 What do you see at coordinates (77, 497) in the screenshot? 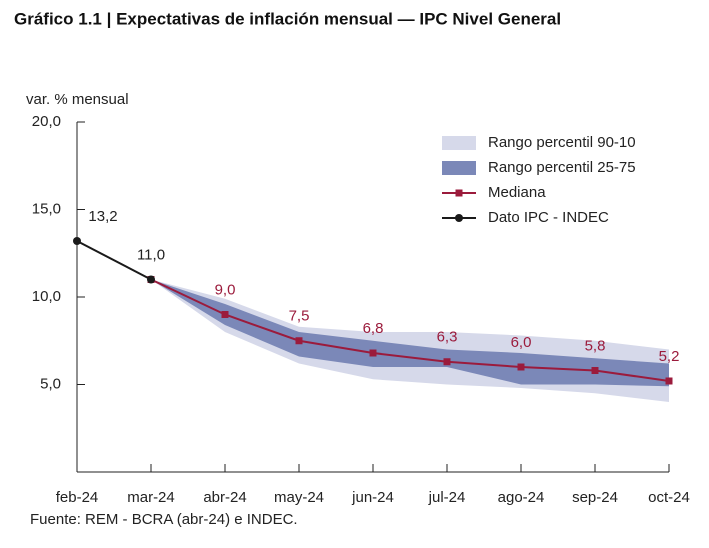
I see `x-tick-label: feb-24` at bounding box center [77, 497].